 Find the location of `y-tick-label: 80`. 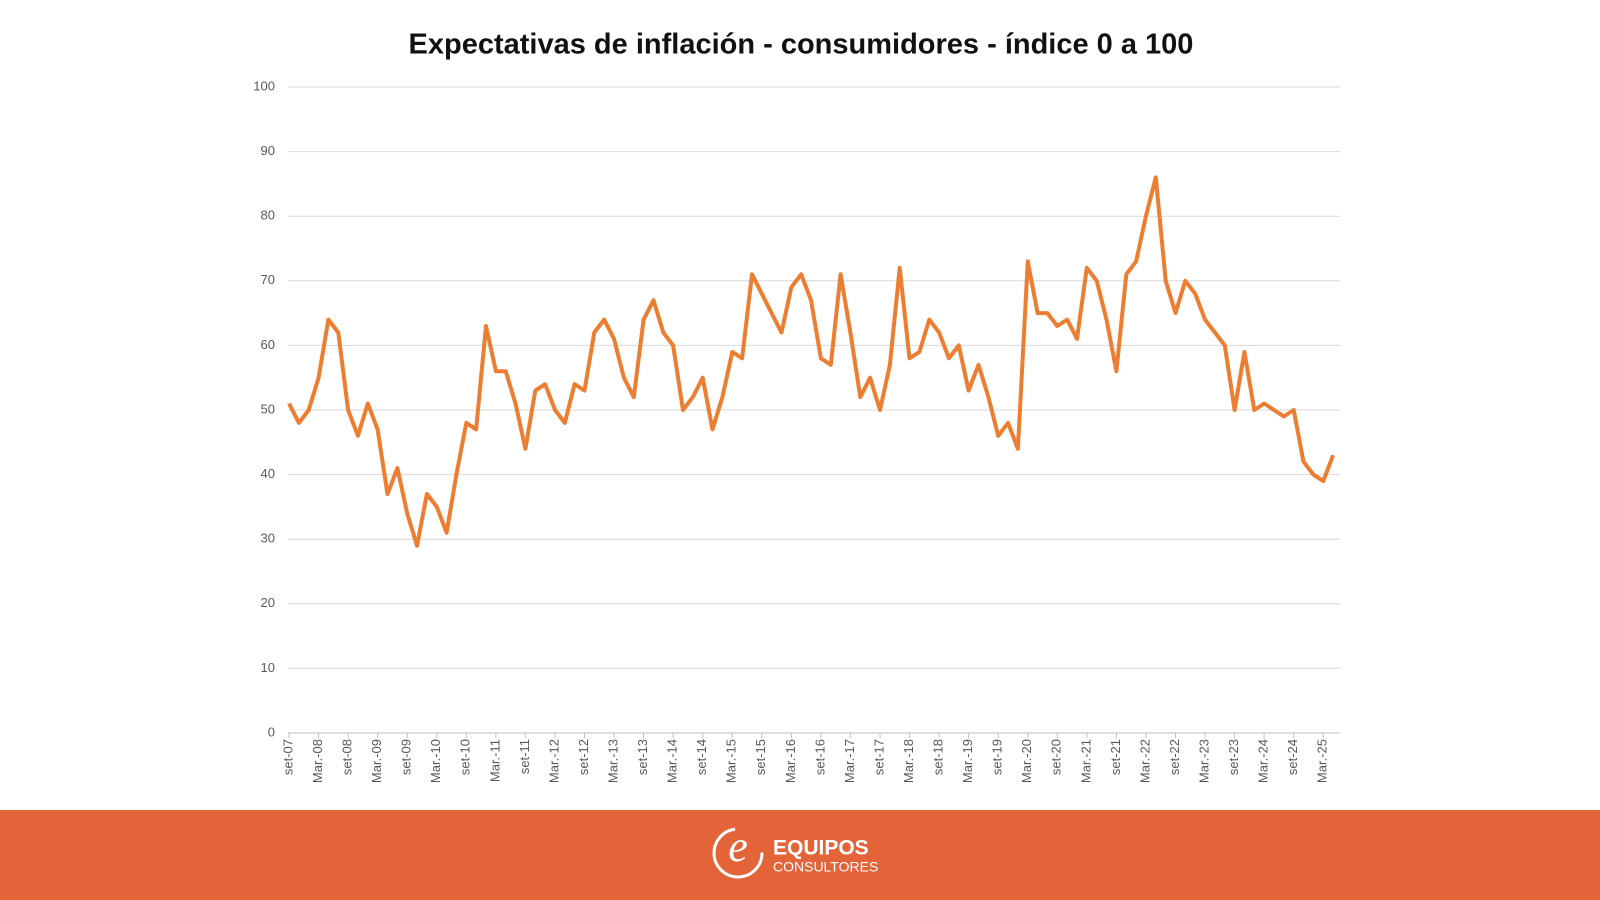

y-tick-label: 80 is located at coordinates (268, 215).